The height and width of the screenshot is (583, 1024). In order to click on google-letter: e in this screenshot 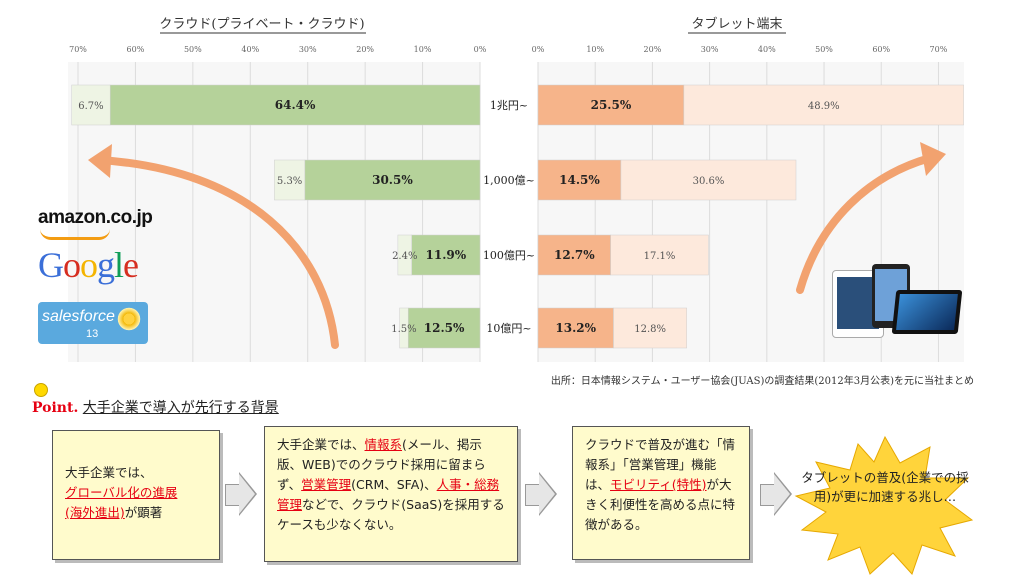, I will do `click(131, 265)`.